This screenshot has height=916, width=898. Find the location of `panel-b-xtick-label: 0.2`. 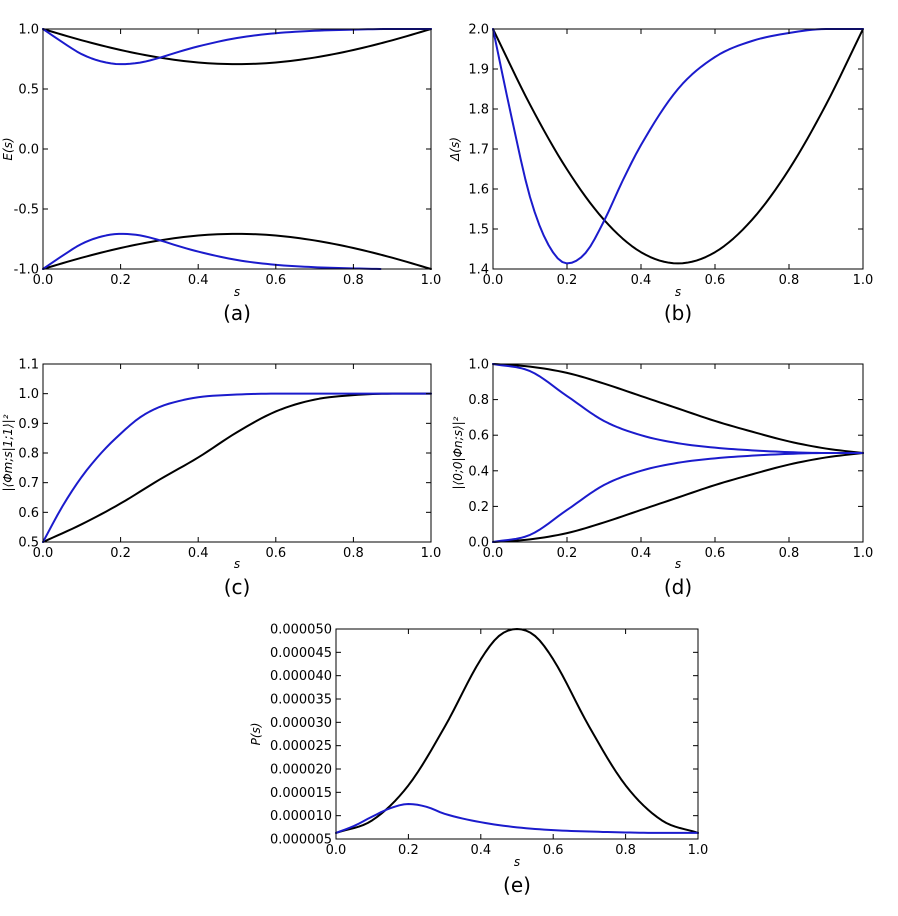

panel-b-xtick-label: 0.2 is located at coordinates (567, 280).